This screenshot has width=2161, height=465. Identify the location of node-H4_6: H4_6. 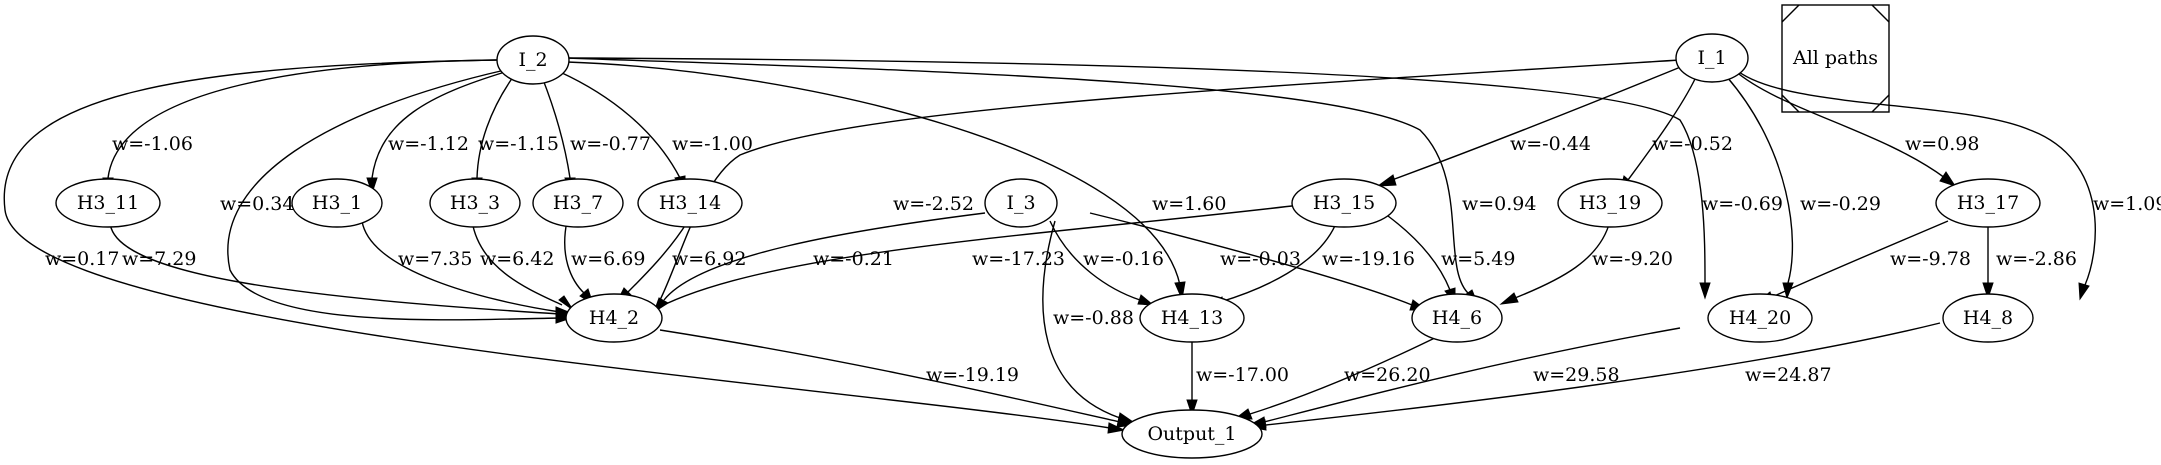
(1457, 318).